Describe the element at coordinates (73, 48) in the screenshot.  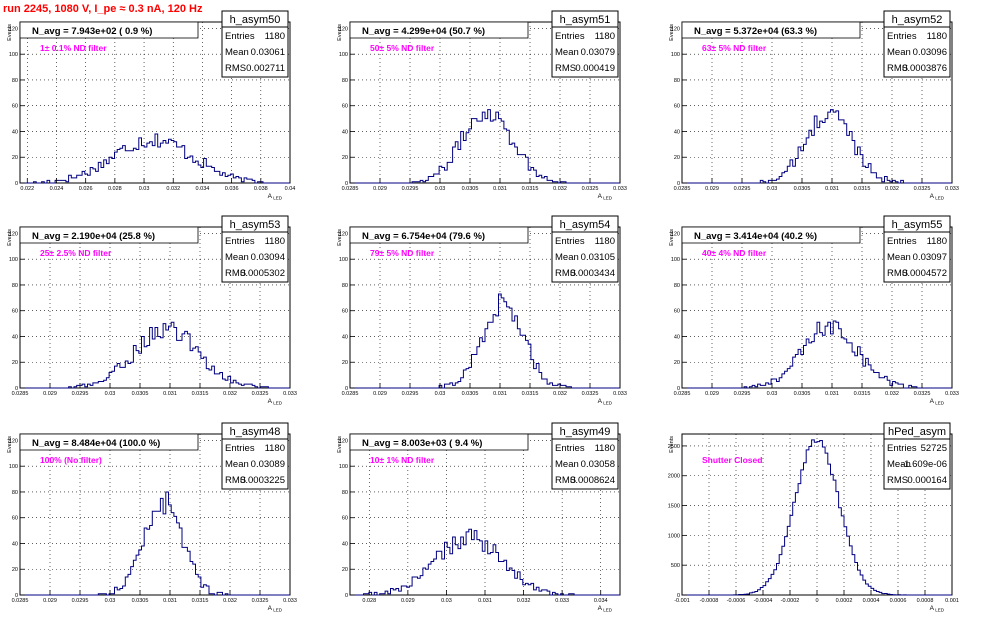
I see `filter-annotation: 1± 0.1% ND filter` at that location.